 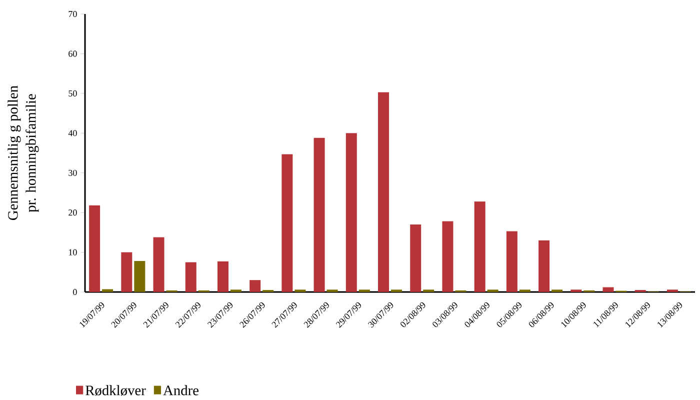 What do you see at coordinates (72, 93) in the screenshot?
I see `y-tick-label: 50` at bounding box center [72, 93].